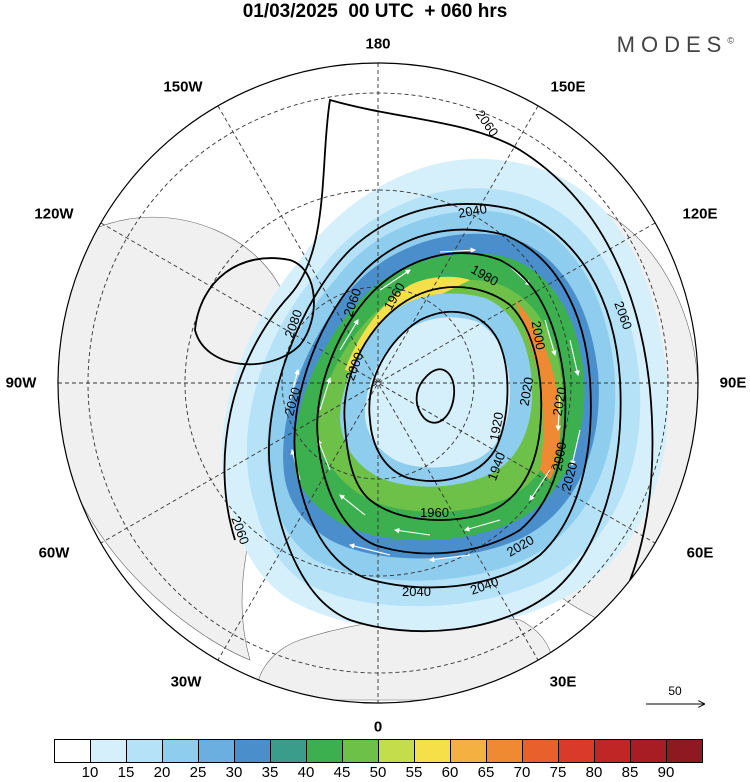 This screenshot has height=782, width=750. I want to click on colorbar-label: 75, so click(558, 772).